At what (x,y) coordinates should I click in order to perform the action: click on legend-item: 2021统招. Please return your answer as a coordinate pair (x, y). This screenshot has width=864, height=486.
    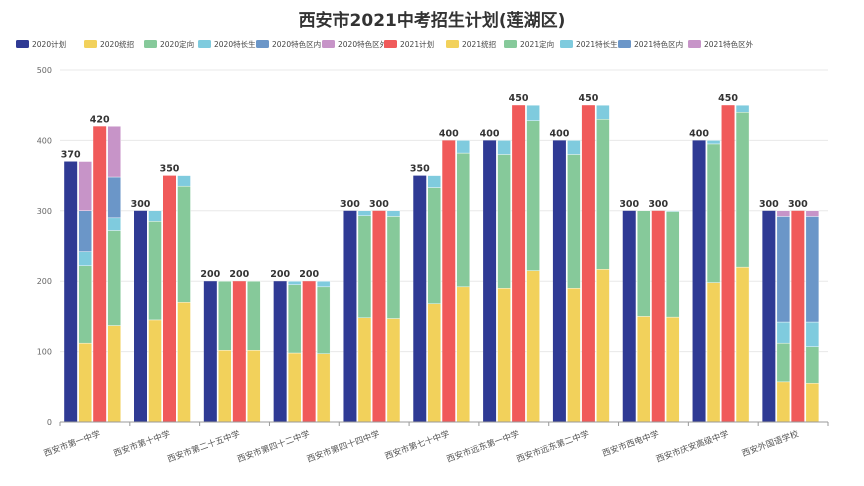
    Looking at the image, I should click on (471, 44).